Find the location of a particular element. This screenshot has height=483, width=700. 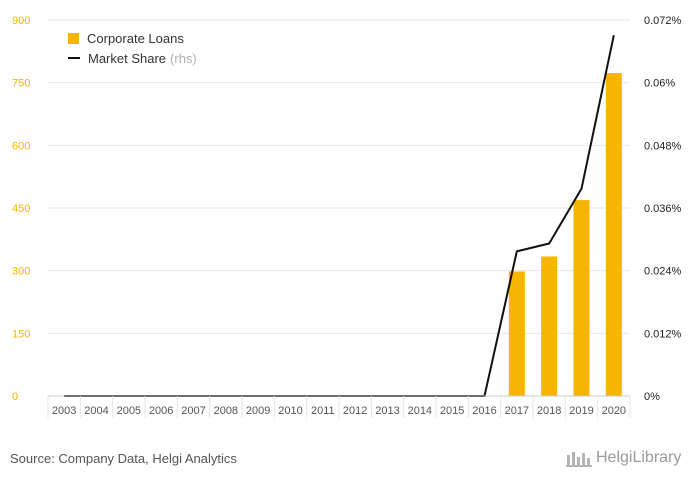

bar-2020 is located at coordinates (613, 235).